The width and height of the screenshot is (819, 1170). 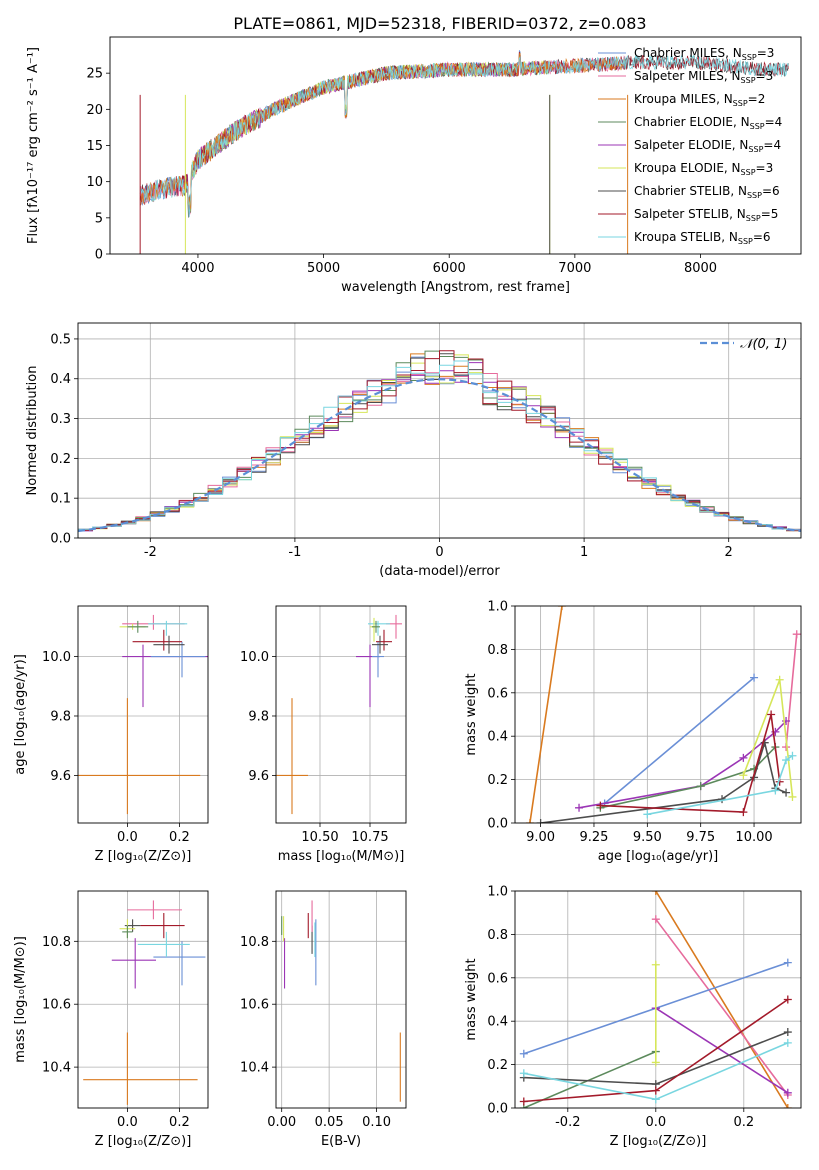 What do you see at coordinates (574, 268) in the screenshot?
I see `x-tick-label: 7000` at bounding box center [574, 268].